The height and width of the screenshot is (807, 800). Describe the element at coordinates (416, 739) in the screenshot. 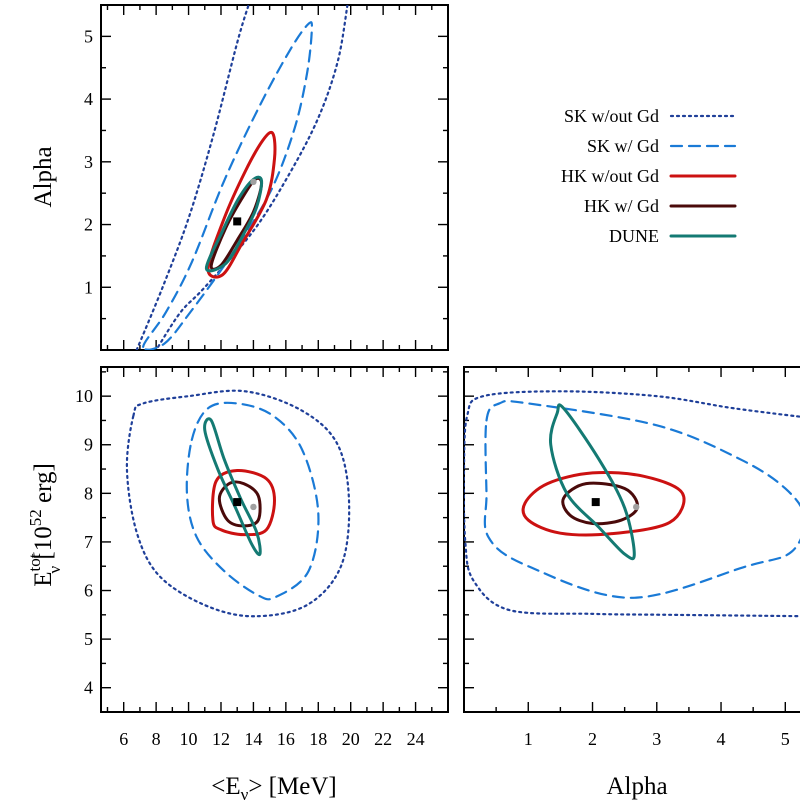

I see `x-tick-label: 24` at that location.